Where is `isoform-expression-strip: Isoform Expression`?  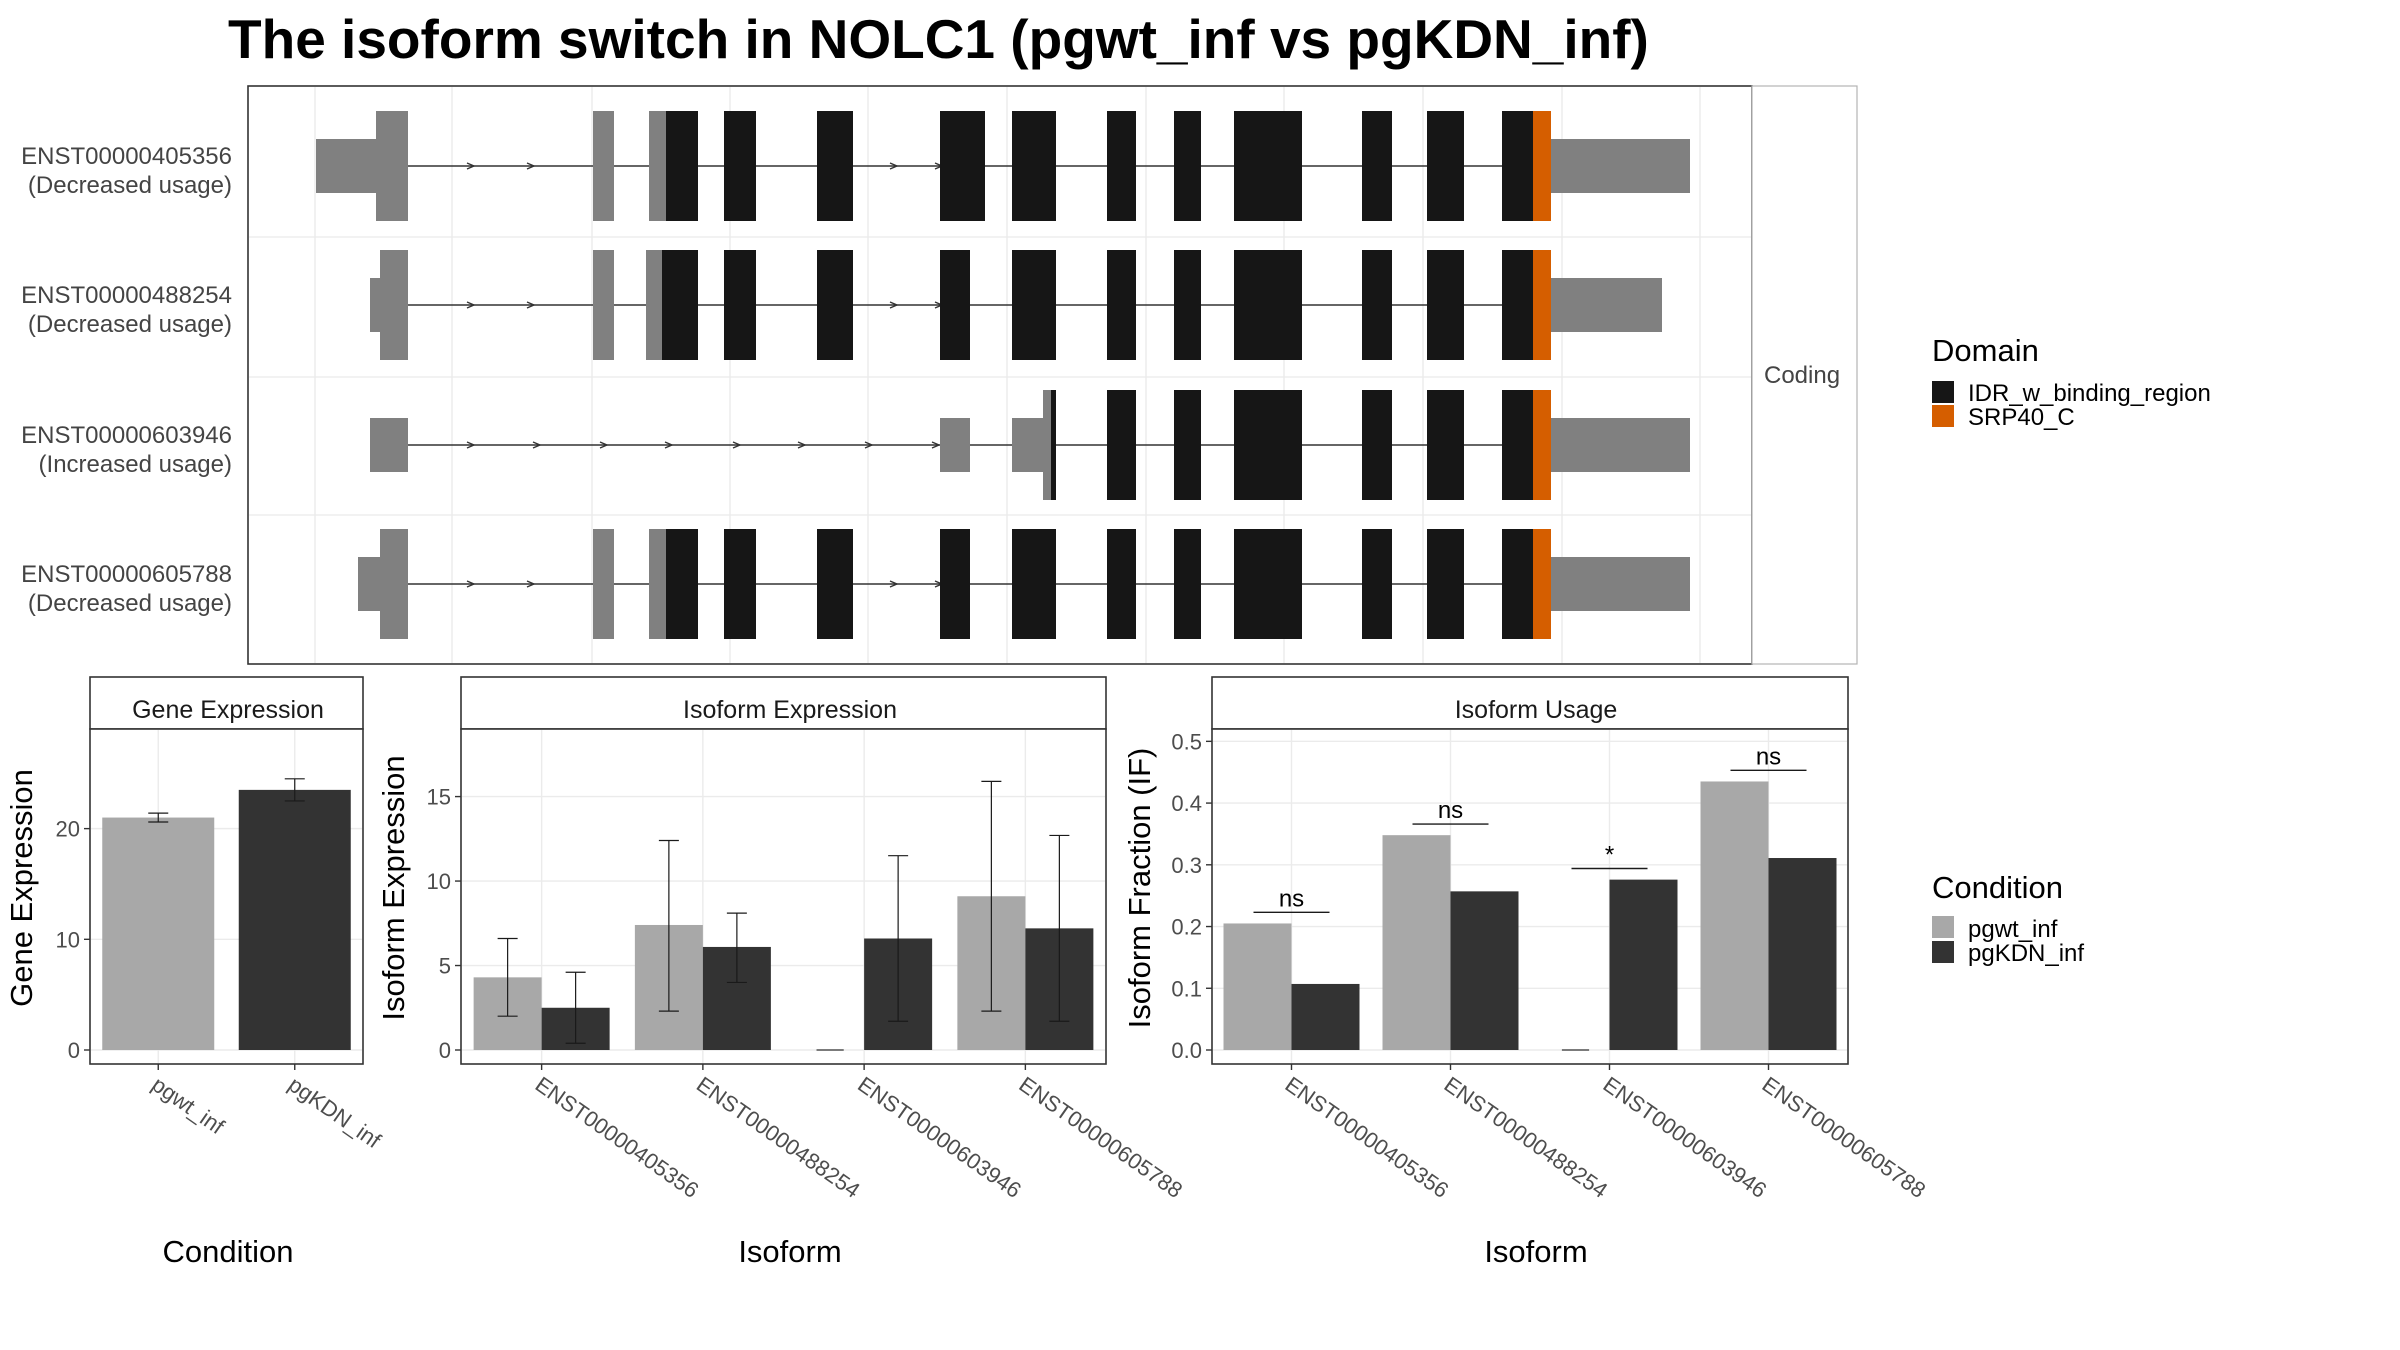
isoform-expression-strip: Isoform Expression is located at coordinates (790, 710).